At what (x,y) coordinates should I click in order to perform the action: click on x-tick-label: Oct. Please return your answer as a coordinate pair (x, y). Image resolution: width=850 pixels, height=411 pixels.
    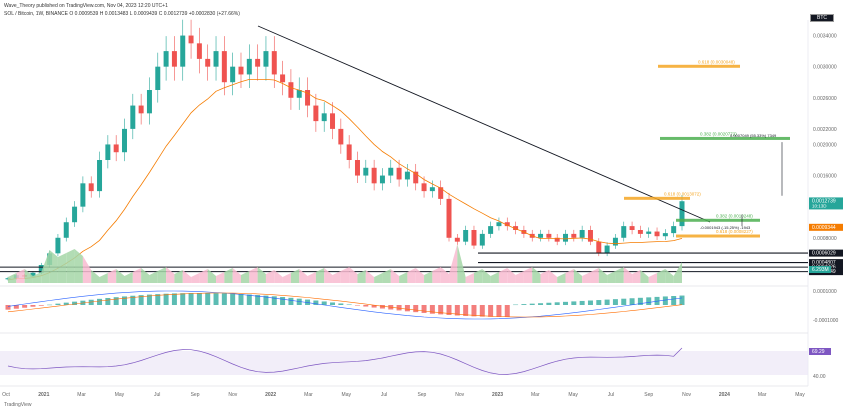
    Looking at the image, I should click on (6, 395).